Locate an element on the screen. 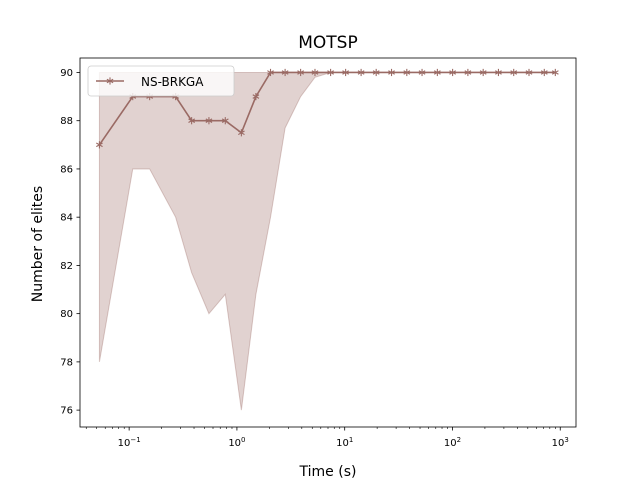 The image size is (640, 480). y-tick-label: 84 is located at coordinates (66, 218).